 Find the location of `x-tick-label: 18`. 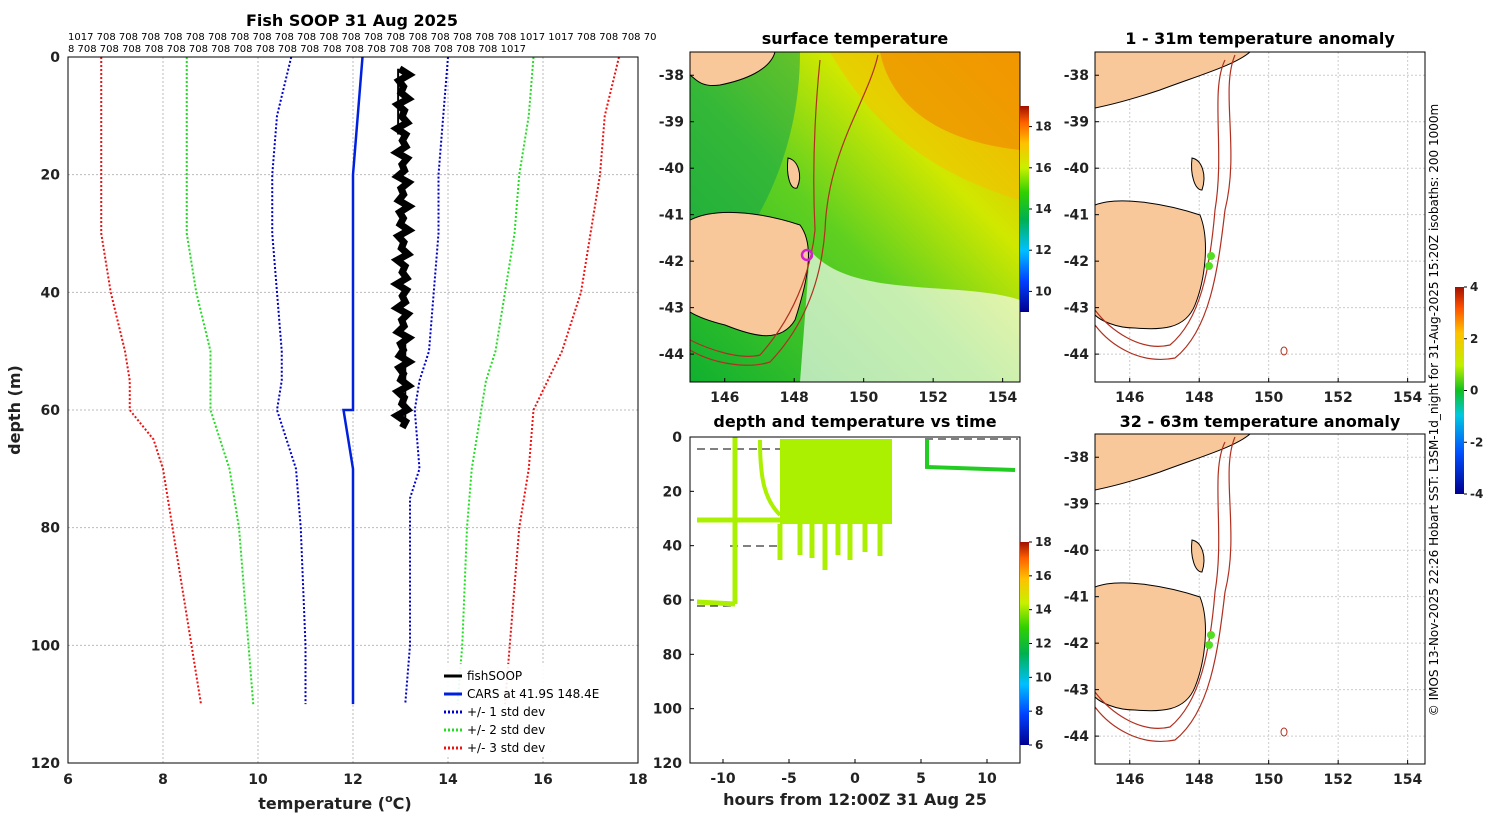

x-tick-label: 18 is located at coordinates (637, 780).